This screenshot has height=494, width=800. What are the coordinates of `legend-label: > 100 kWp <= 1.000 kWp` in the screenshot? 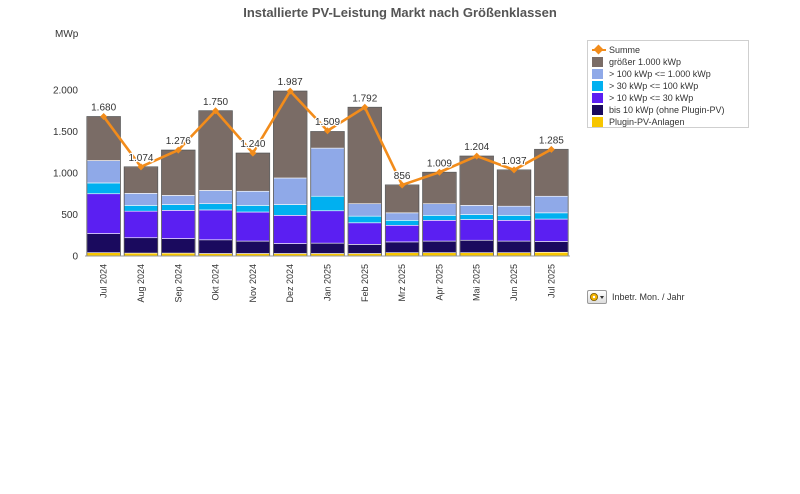 It's located at (660, 74).